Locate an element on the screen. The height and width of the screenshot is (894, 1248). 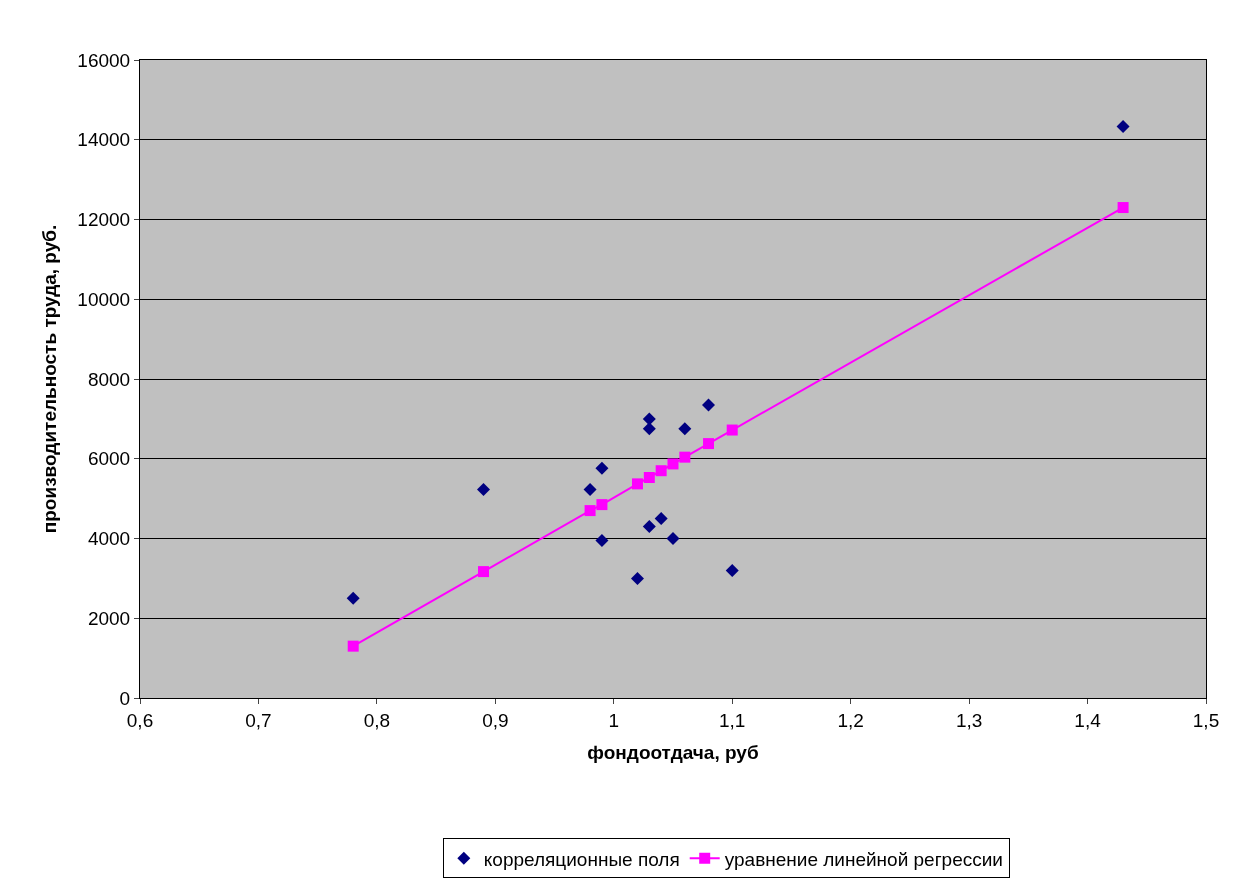
y-tick-label: 0 is located at coordinates (125, 698).